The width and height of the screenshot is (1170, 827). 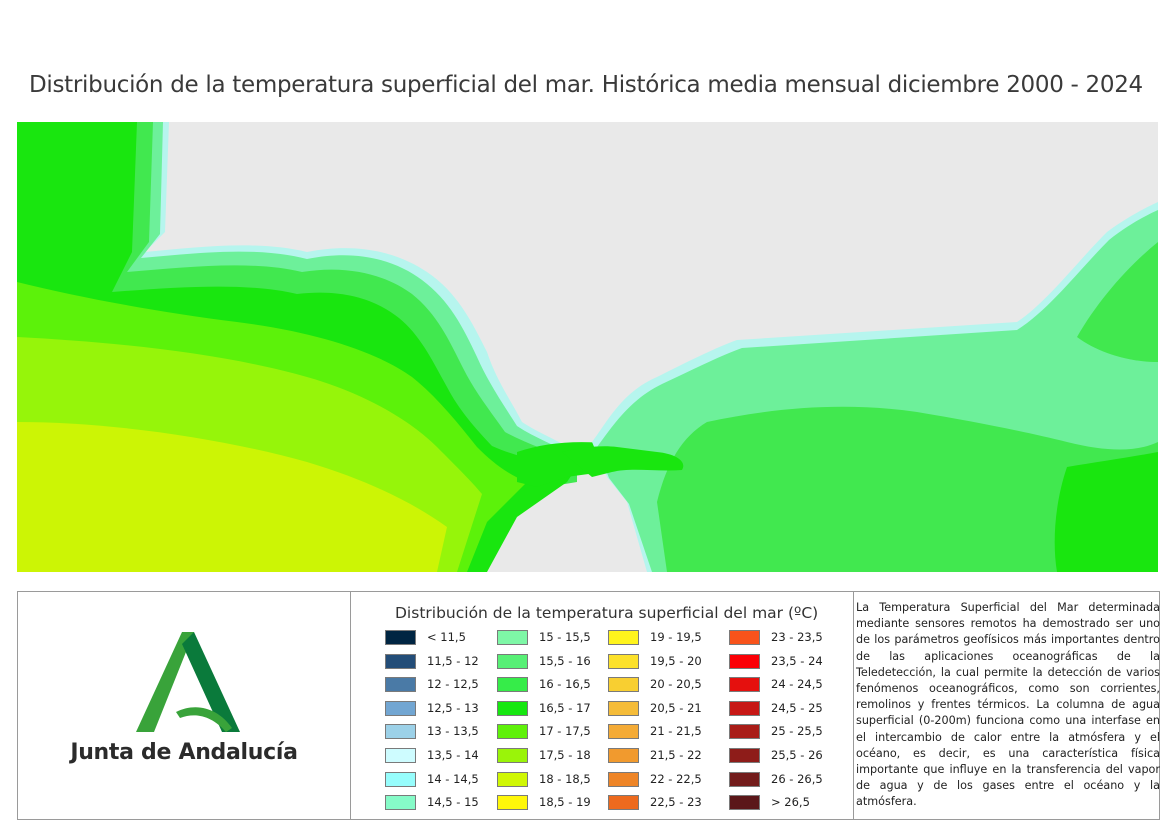 I want to click on legend-label: 14 - 14,5, so click(x=453, y=778).